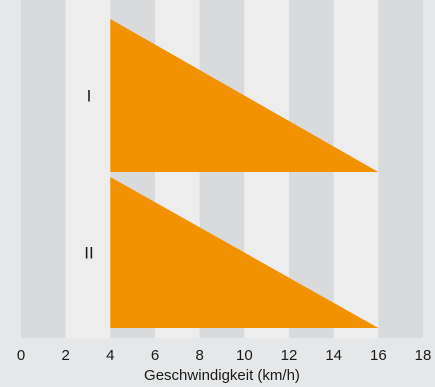 The image size is (435, 387). Describe the element at coordinates (89, 96) in the screenshot. I see `series-label-1: I` at that location.